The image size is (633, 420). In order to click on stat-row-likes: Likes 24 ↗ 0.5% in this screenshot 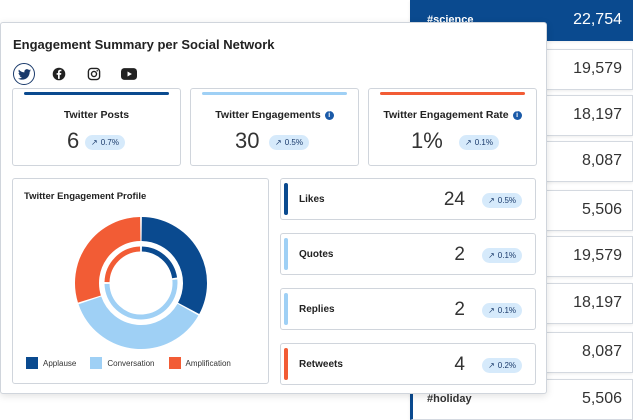, I will do `click(408, 199)`.